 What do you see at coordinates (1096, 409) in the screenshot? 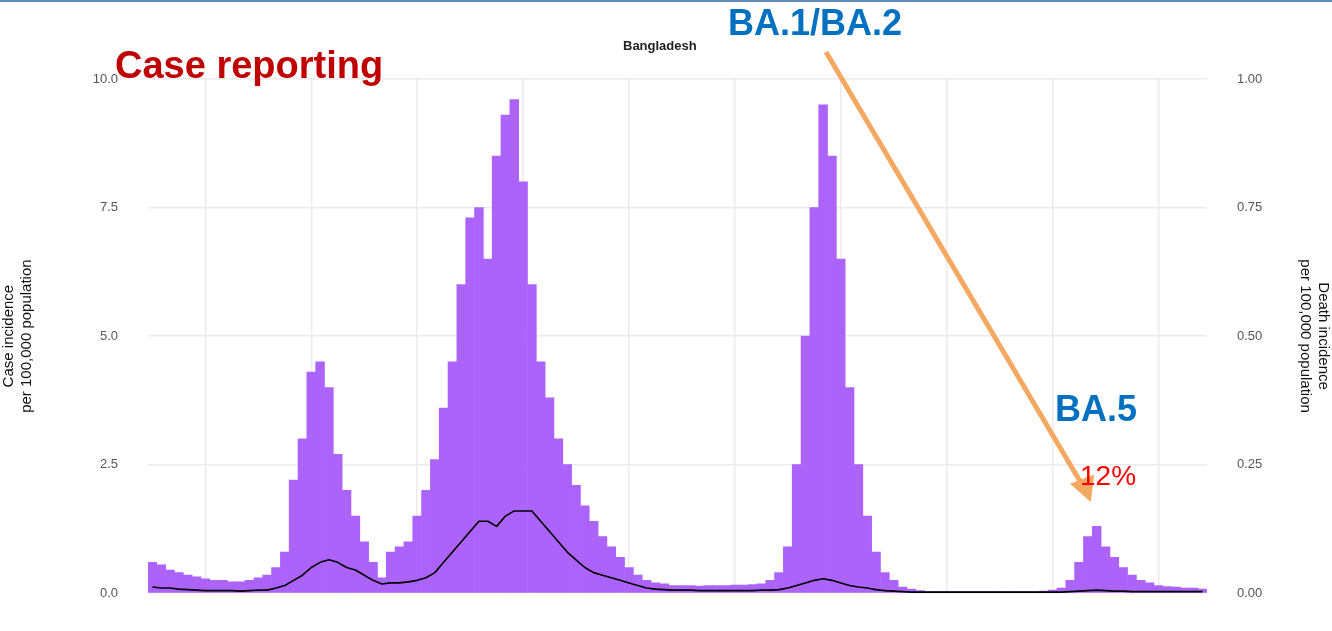
I see `annotation: BA.5` at bounding box center [1096, 409].